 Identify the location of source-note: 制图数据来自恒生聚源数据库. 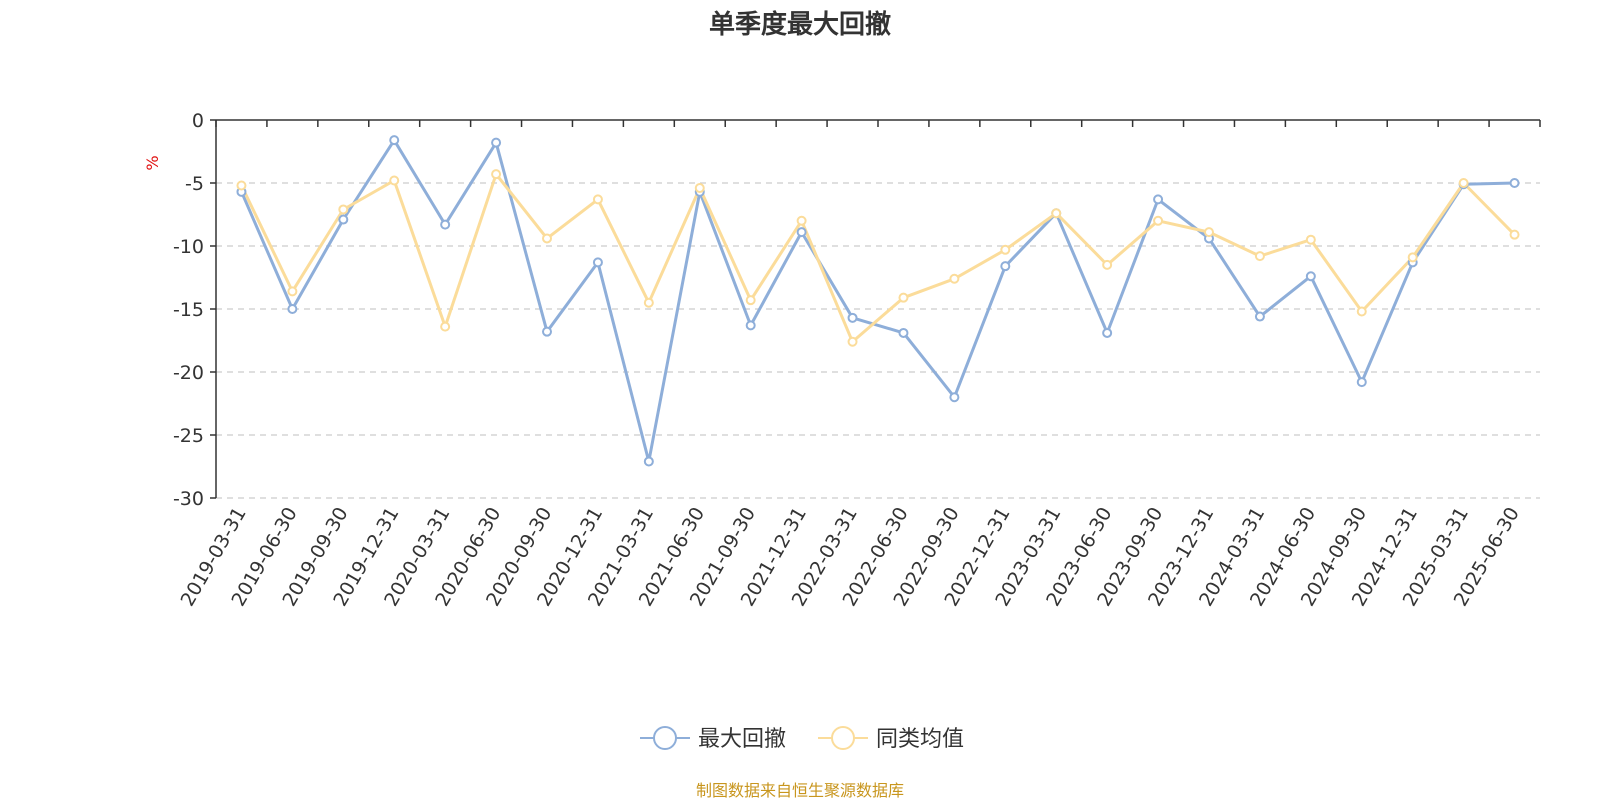
(800, 790).